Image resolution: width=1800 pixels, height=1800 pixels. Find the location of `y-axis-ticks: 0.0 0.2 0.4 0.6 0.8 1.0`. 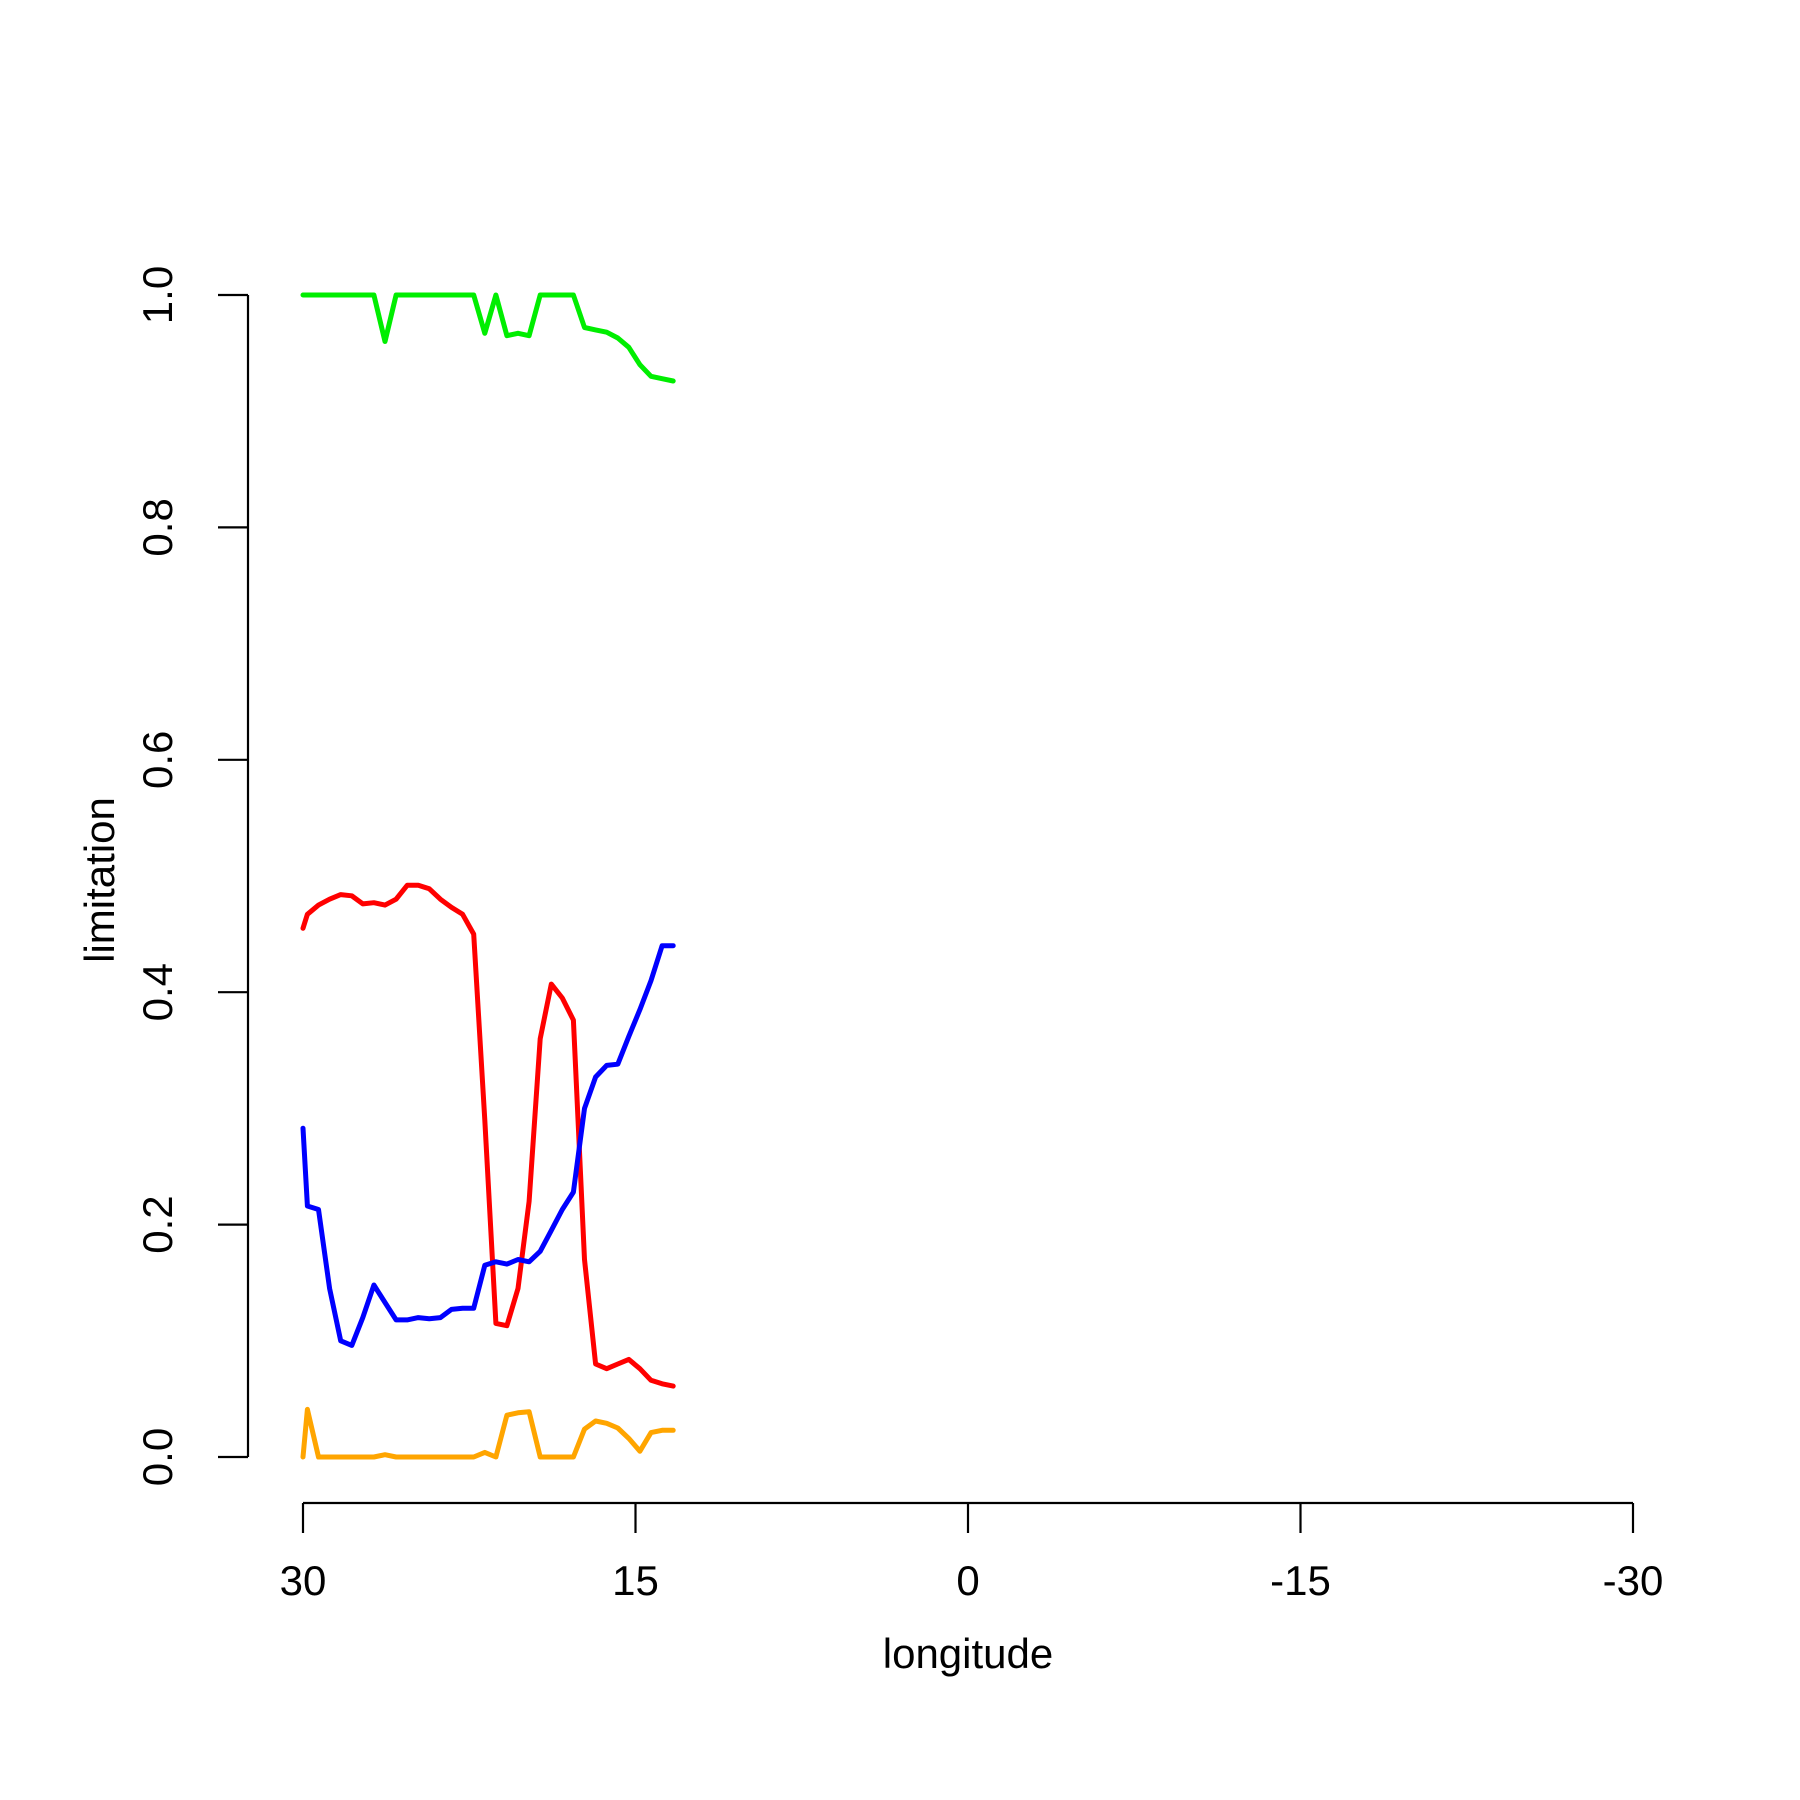

y-axis-ticks: 0.0 0.2 0.4 0.6 0.8 1.0 is located at coordinates (191, 876).